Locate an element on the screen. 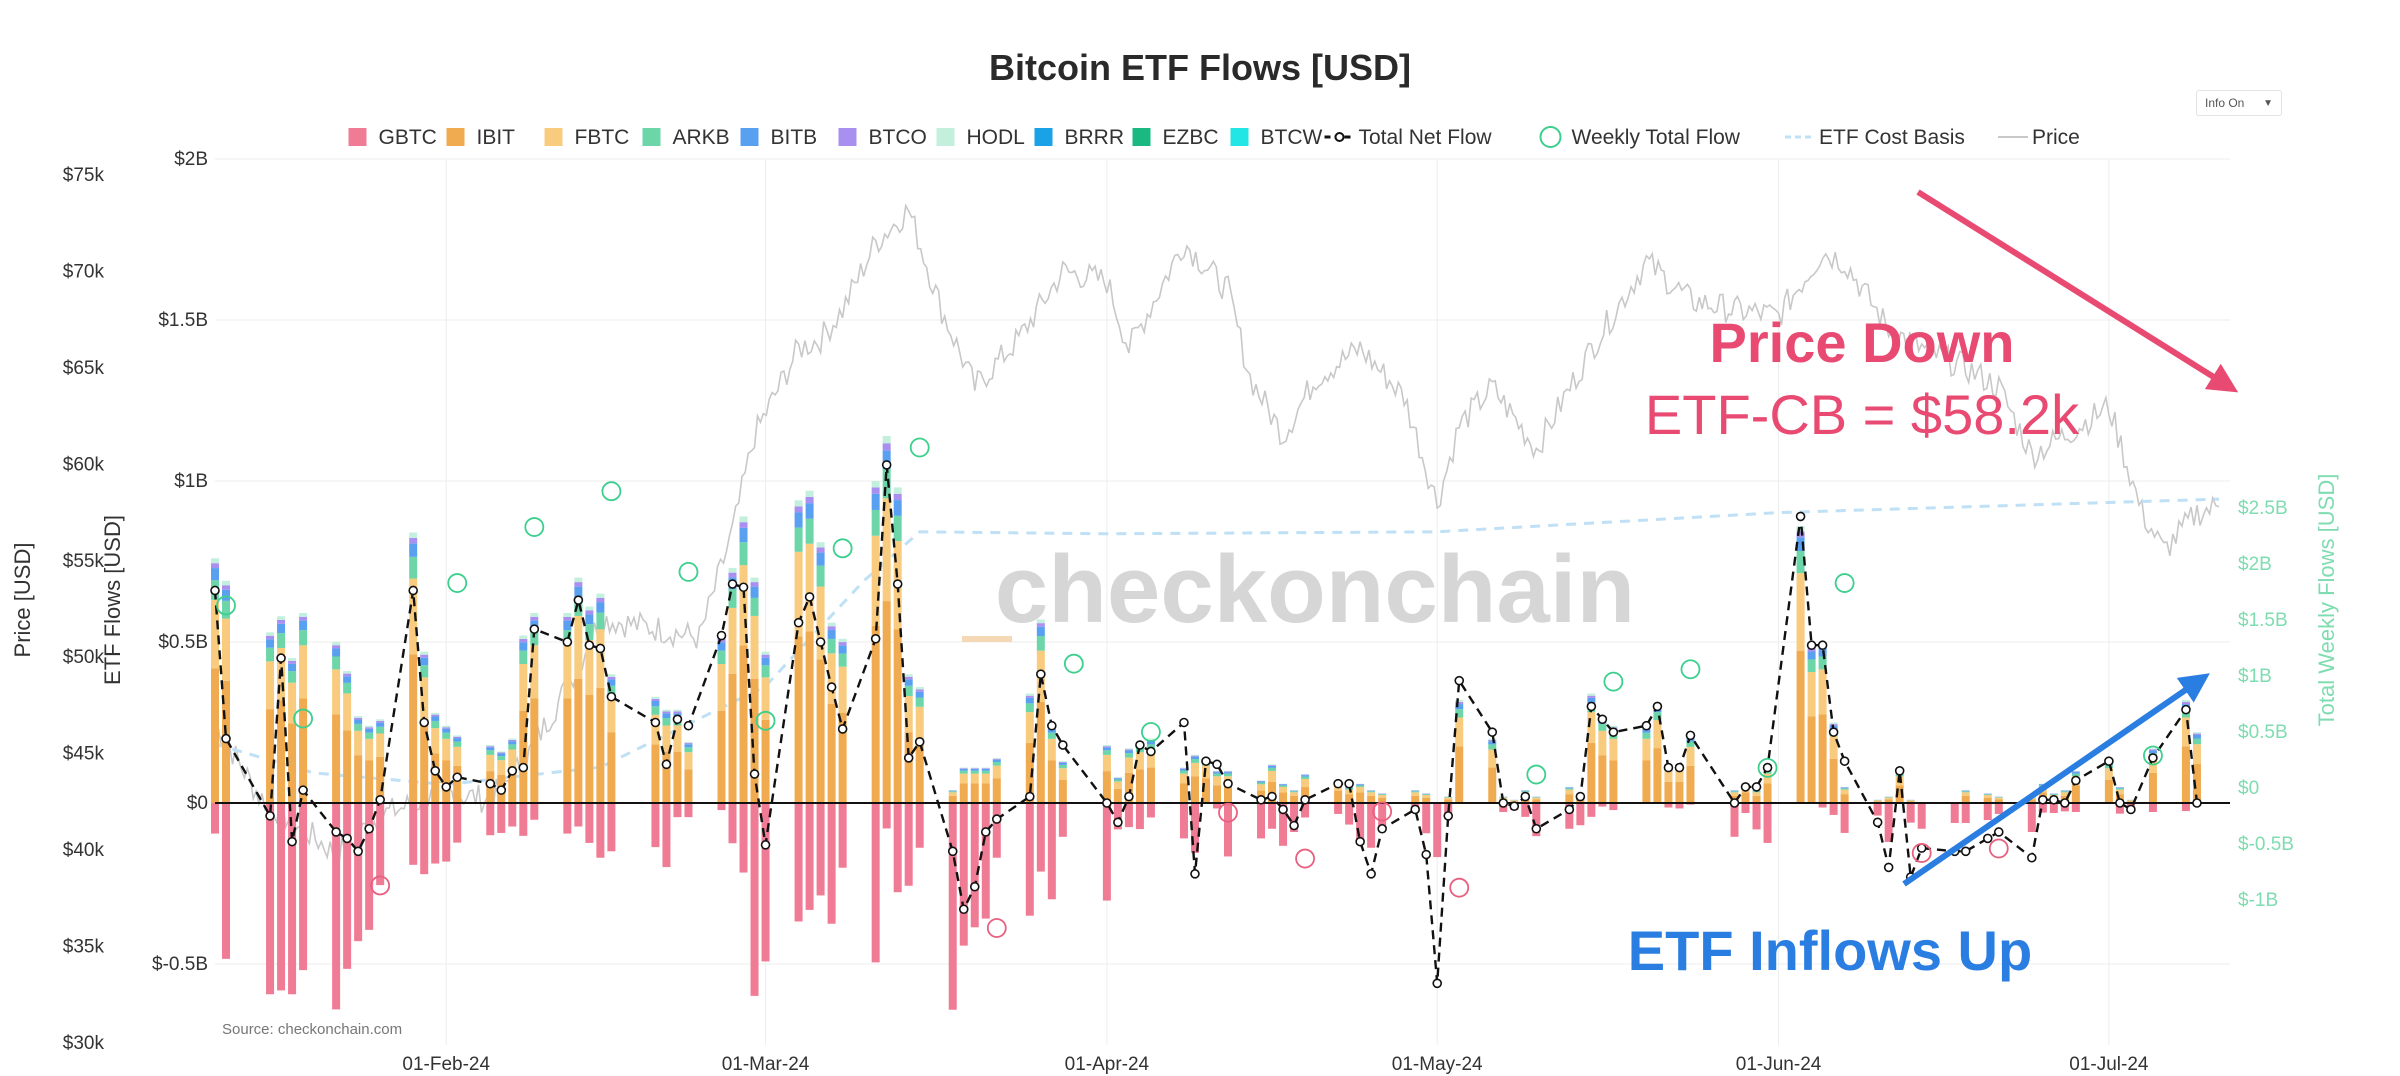 This screenshot has height=1076, width=2400. source-note: Source: checkonchain.com is located at coordinates (312, 1029).